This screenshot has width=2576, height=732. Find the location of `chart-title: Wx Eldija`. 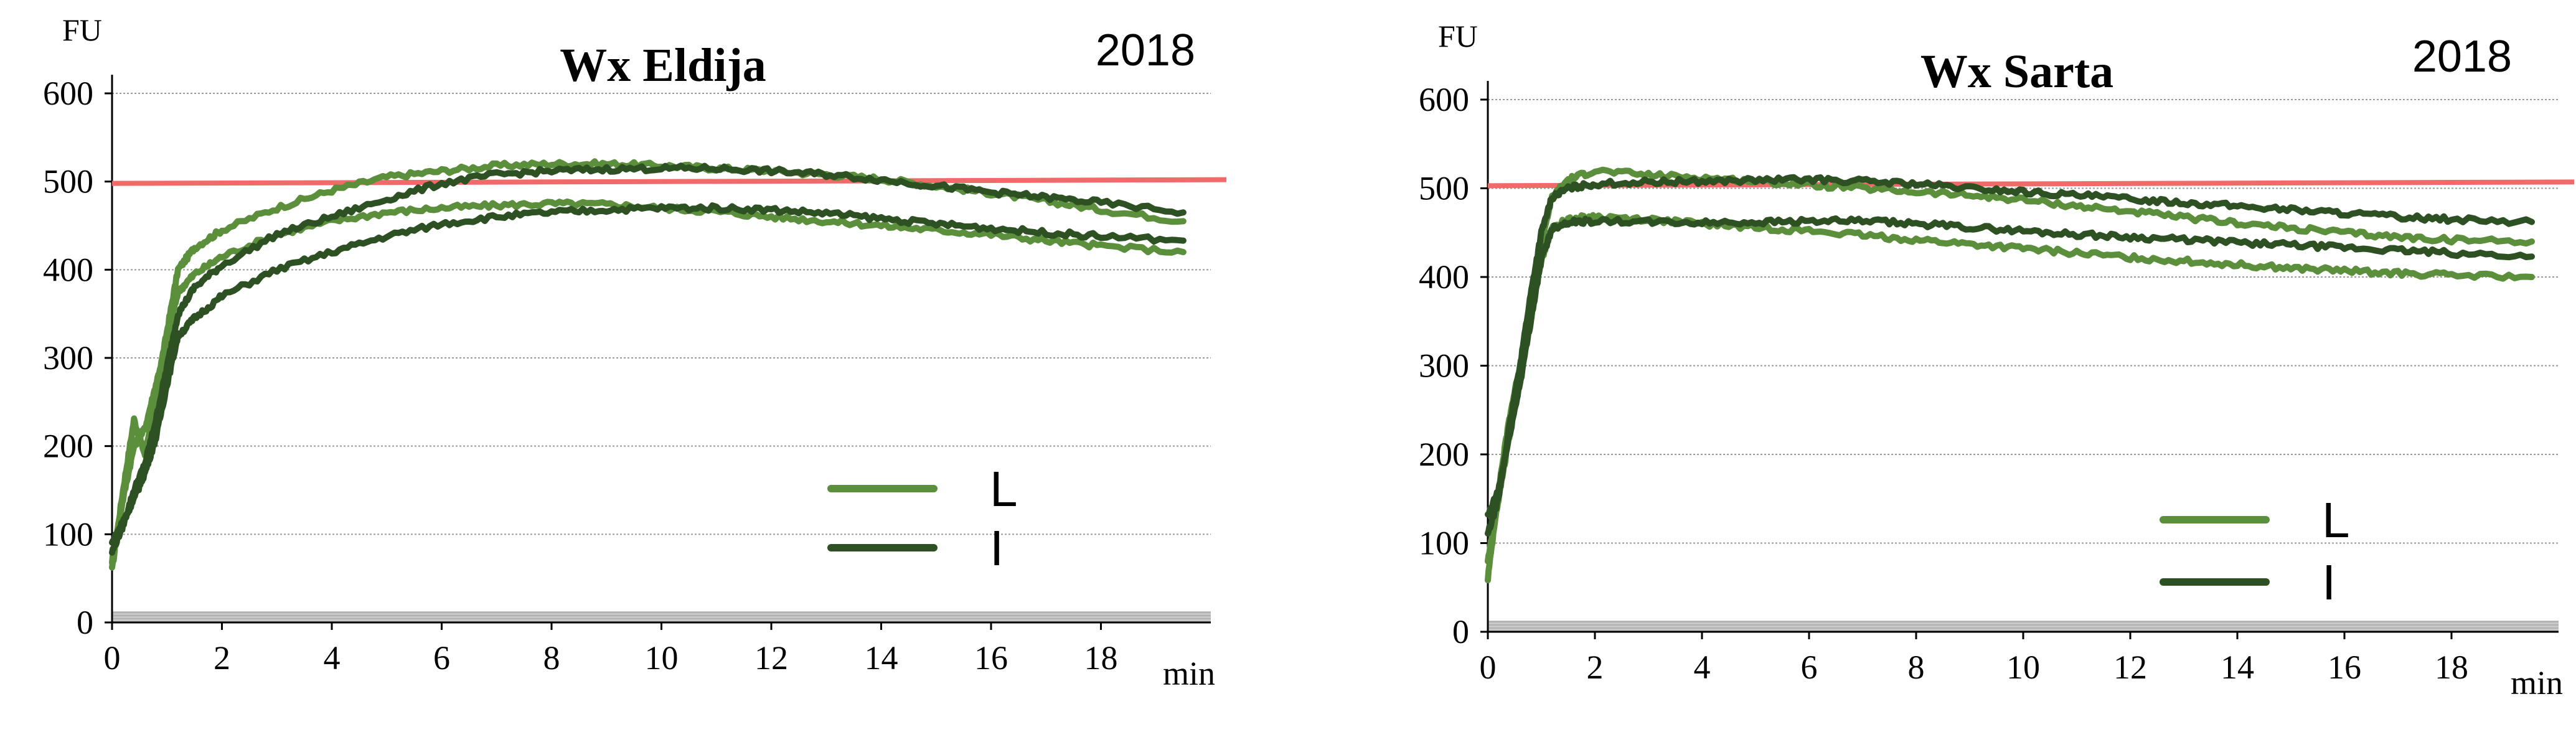

chart-title: Wx Eldija is located at coordinates (663, 65).